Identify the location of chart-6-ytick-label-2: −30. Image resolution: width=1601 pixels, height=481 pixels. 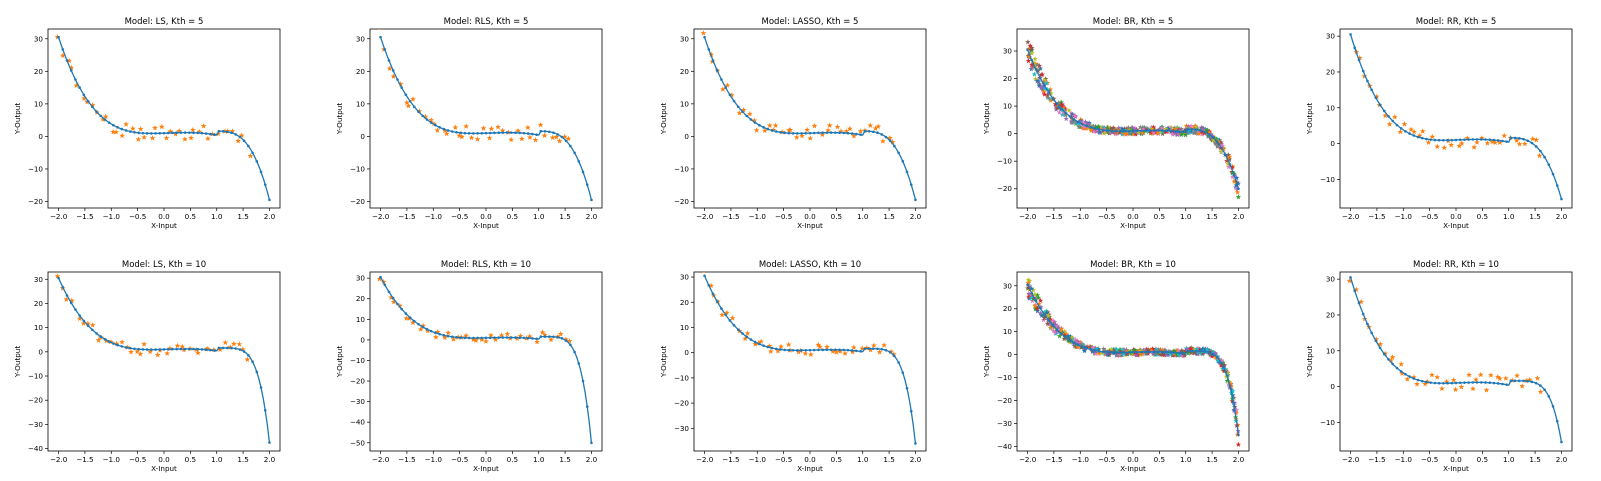
(358, 401).